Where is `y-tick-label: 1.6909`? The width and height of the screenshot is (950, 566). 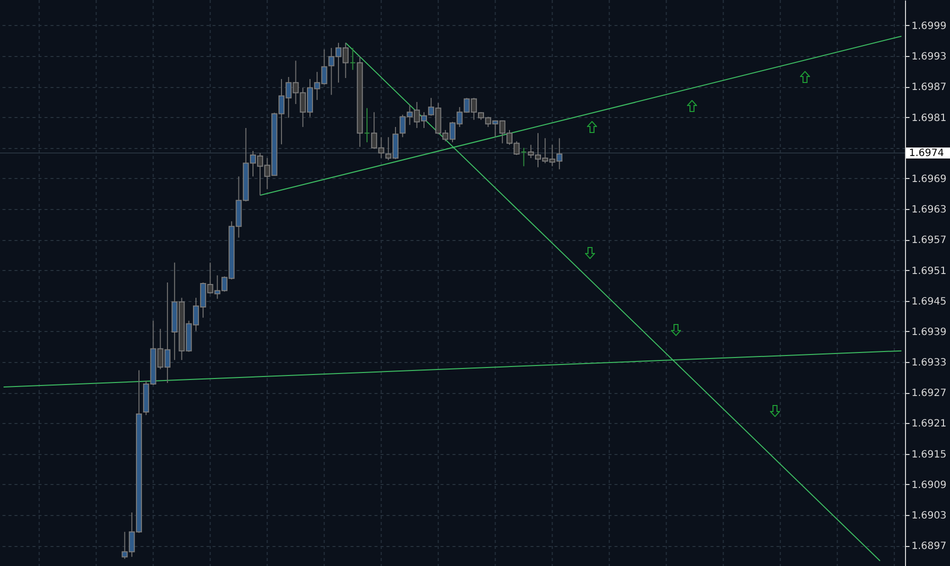 y-tick-label: 1.6909 is located at coordinates (929, 485).